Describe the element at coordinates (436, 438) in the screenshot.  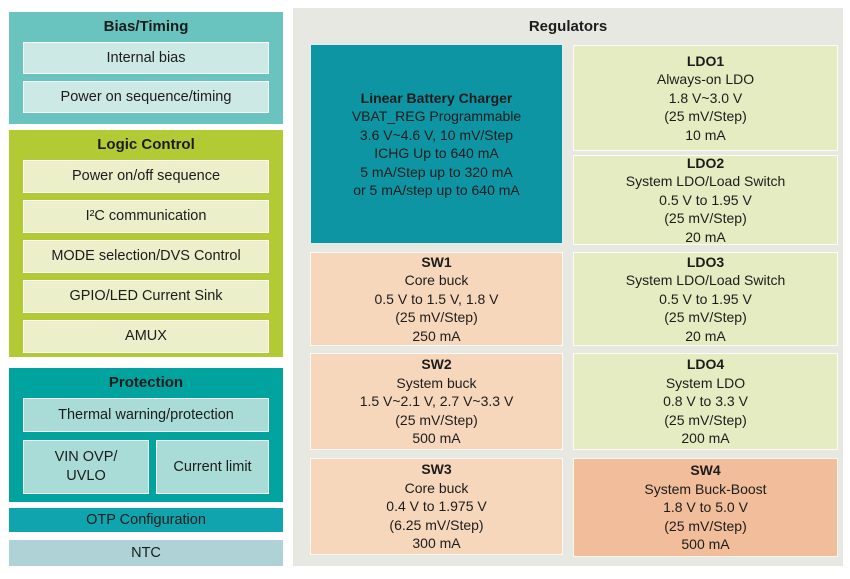
I see `sw2-line: 500 mA` at that location.